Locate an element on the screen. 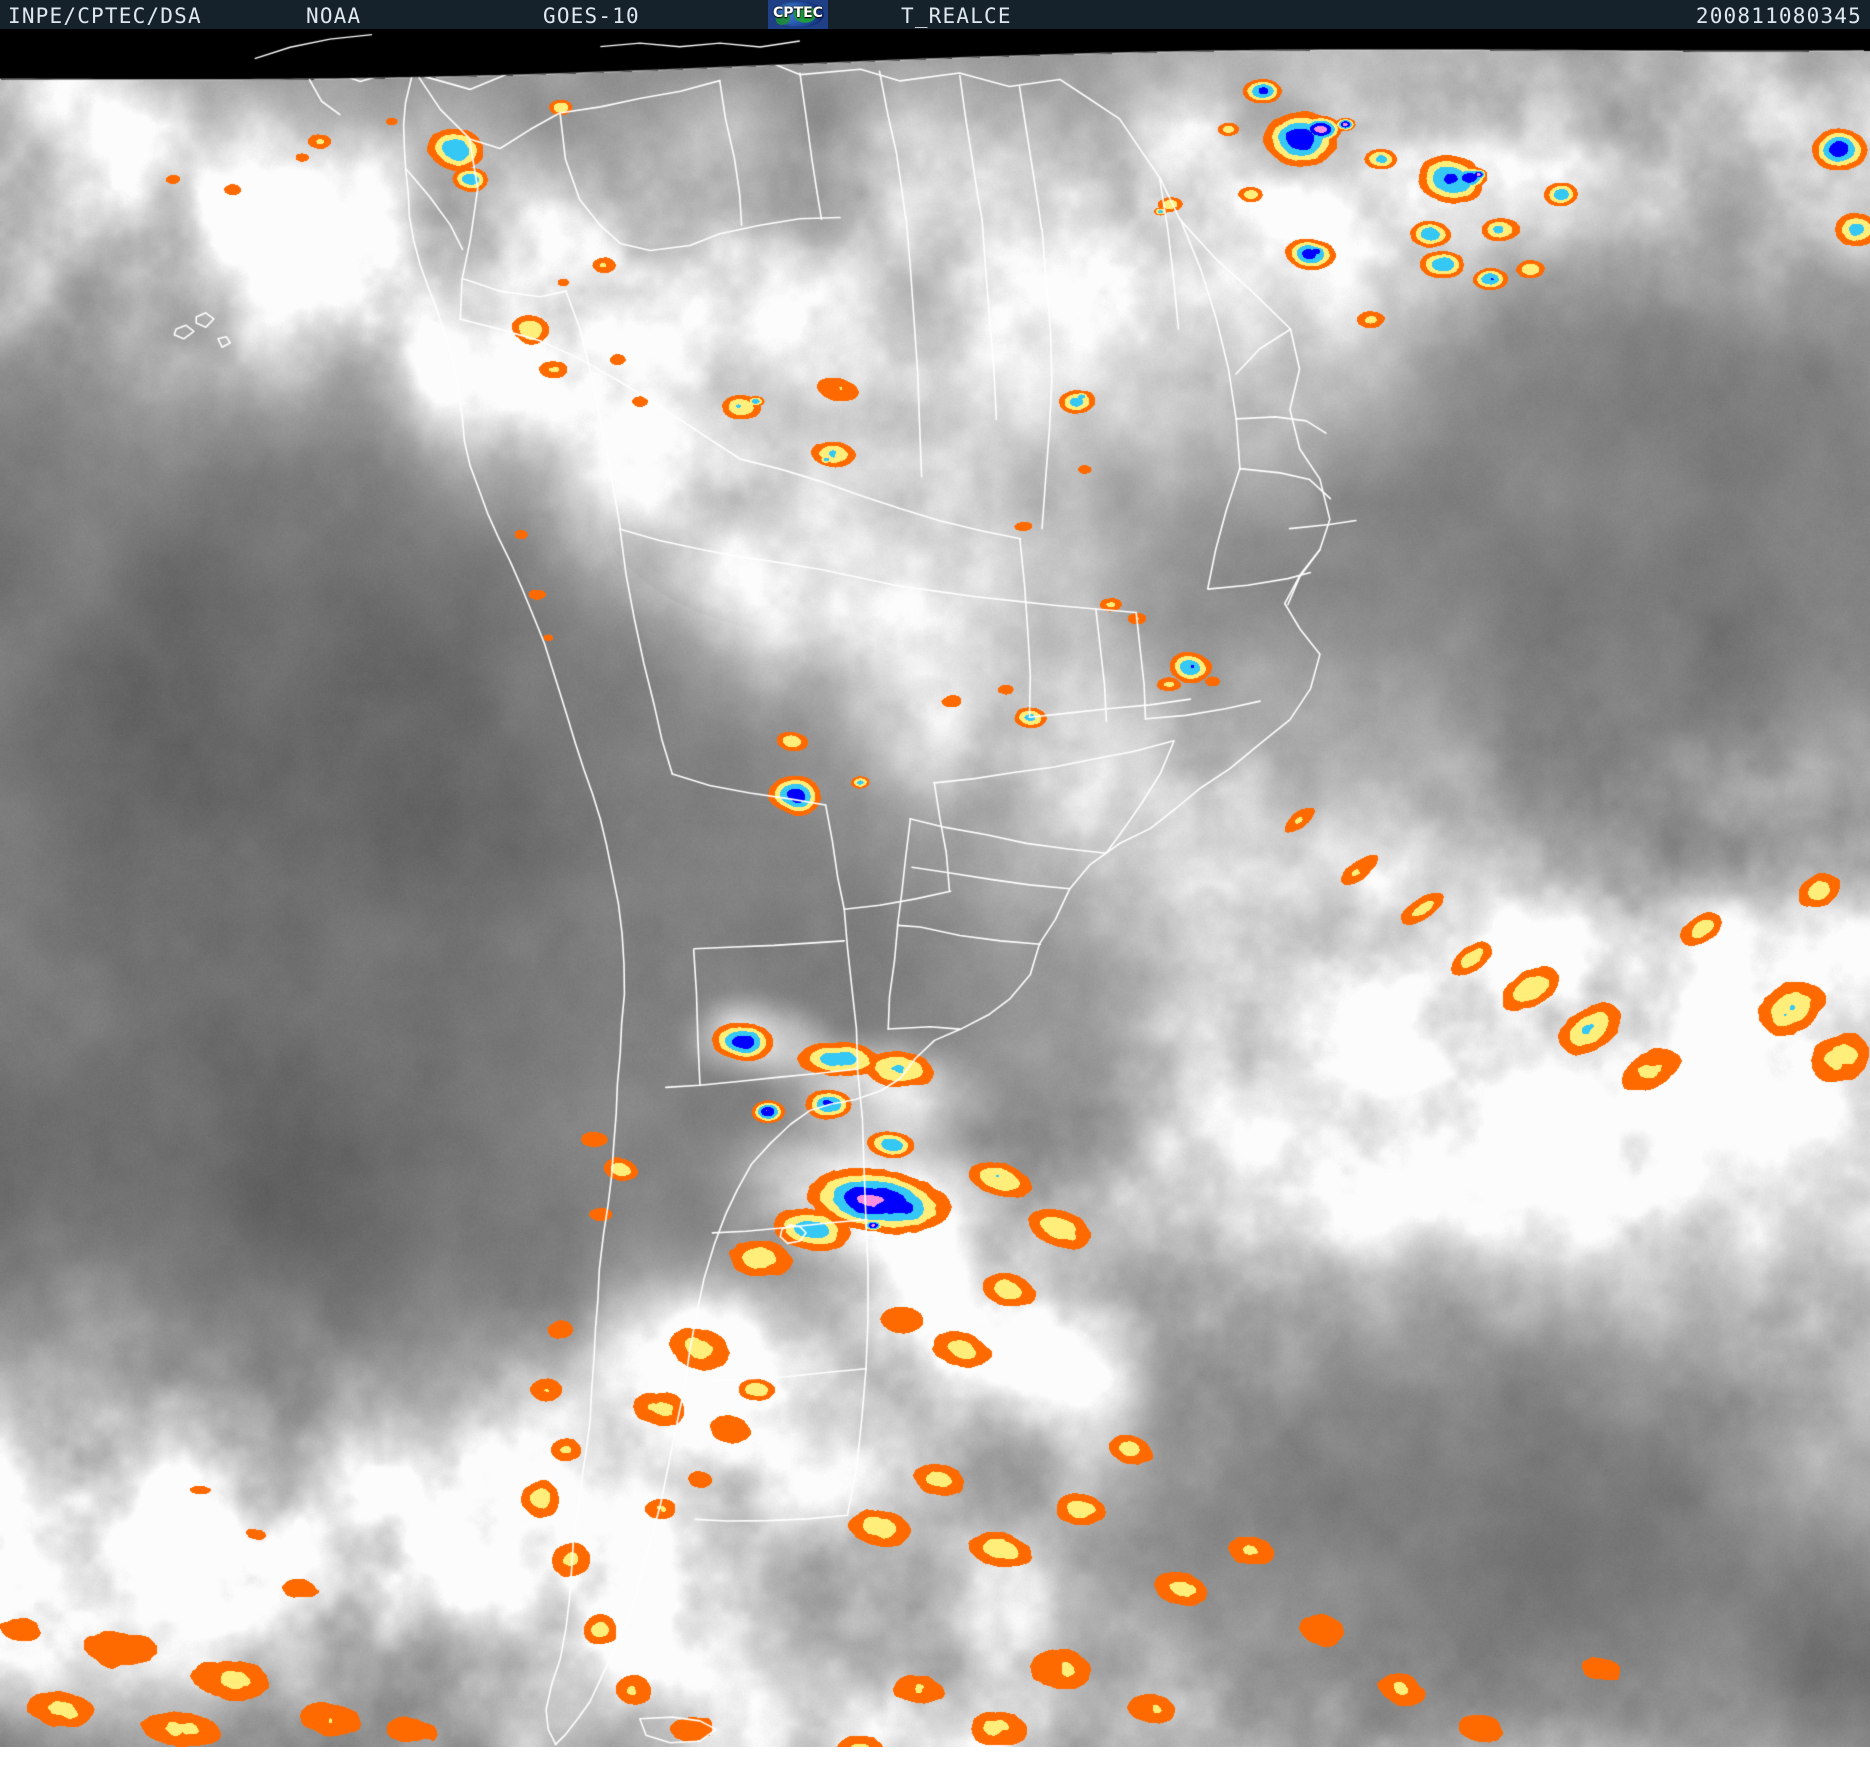 The height and width of the screenshot is (1770, 1870). globe-landmass-left is located at coordinates (783, 19).